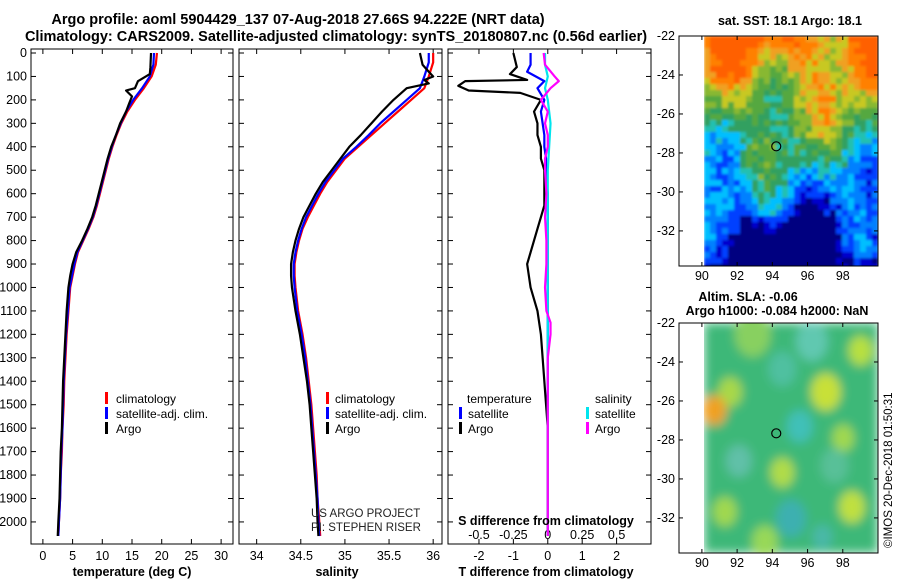 The image size is (900, 585). I want to click on sla-map-title-line1: Altim. SLA: -0.06, so click(747, 297).